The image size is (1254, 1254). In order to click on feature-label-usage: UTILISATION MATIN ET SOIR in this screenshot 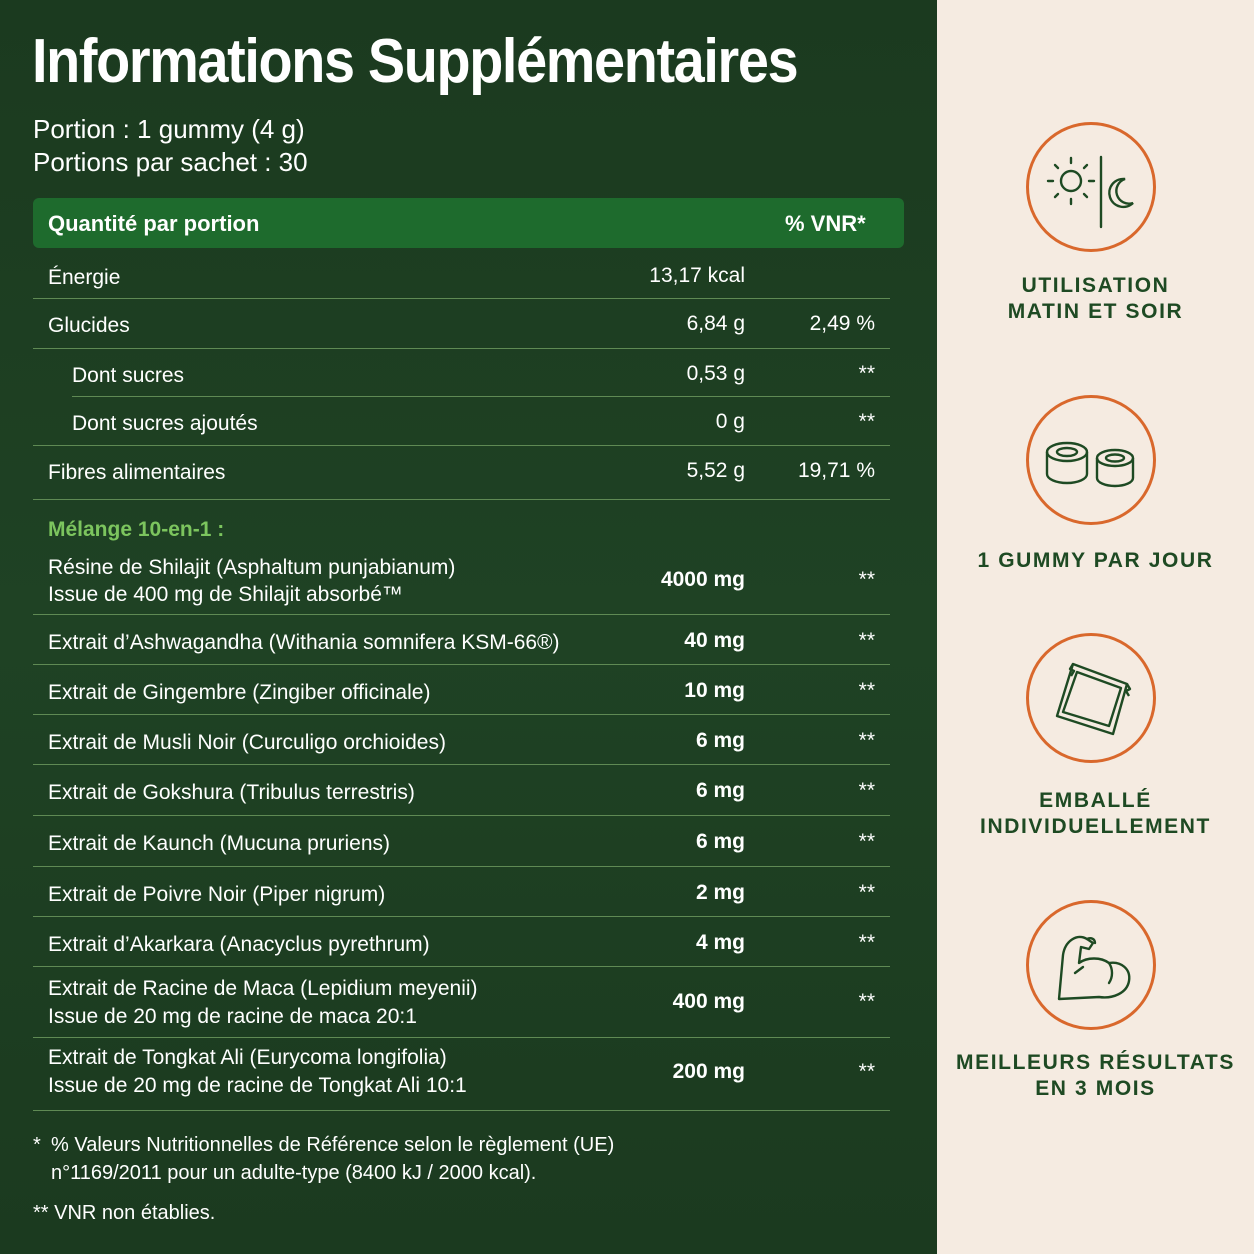, I will do `click(1095, 299)`.